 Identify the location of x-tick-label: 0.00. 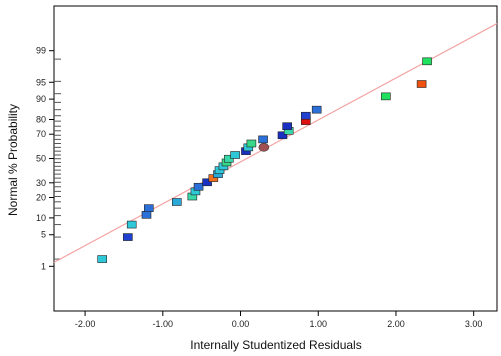
(241, 324).